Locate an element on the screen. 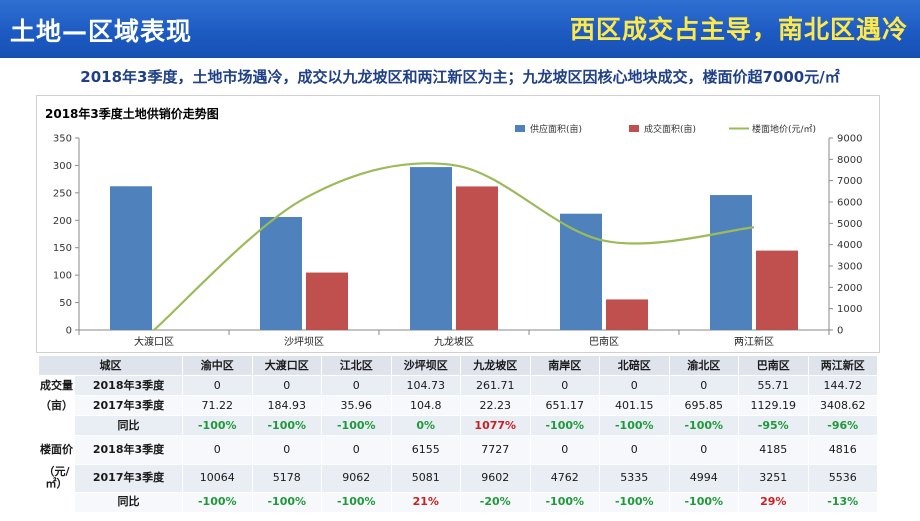  table-header-cell: 大渡口区 is located at coordinates (286, 365).